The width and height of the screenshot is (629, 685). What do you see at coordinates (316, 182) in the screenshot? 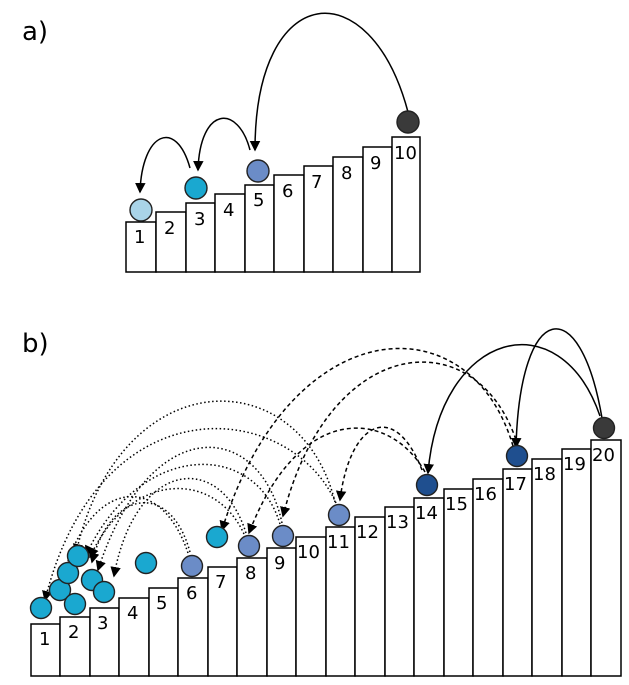
I see `step-a-number: 7` at bounding box center [316, 182].